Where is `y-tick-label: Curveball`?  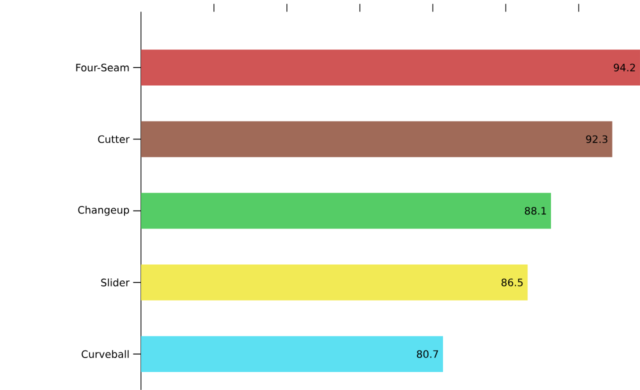 y-tick-label: Curveball is located at coordinates (105, 354).